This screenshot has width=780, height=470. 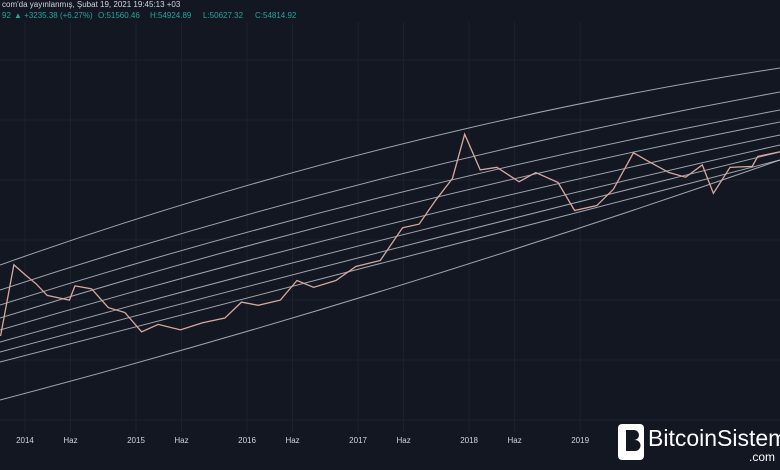 What do you see at coordinates (303, 440) in the screenshot?
I see `x-axis: 2014 Haz 2015 Haz 2016 Haz 2017 Haz 2018 Haz 2019` at bounding box center [303, 440].